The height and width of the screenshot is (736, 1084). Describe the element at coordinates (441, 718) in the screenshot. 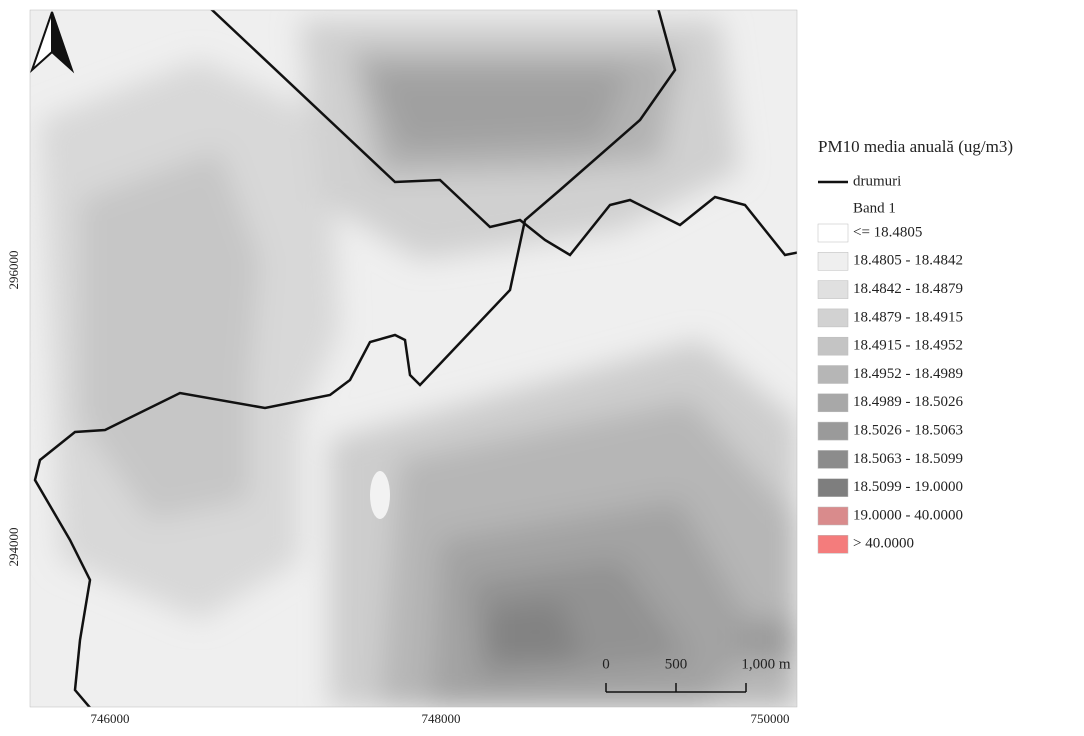

I see `x-coordinate: 748000` at that location.